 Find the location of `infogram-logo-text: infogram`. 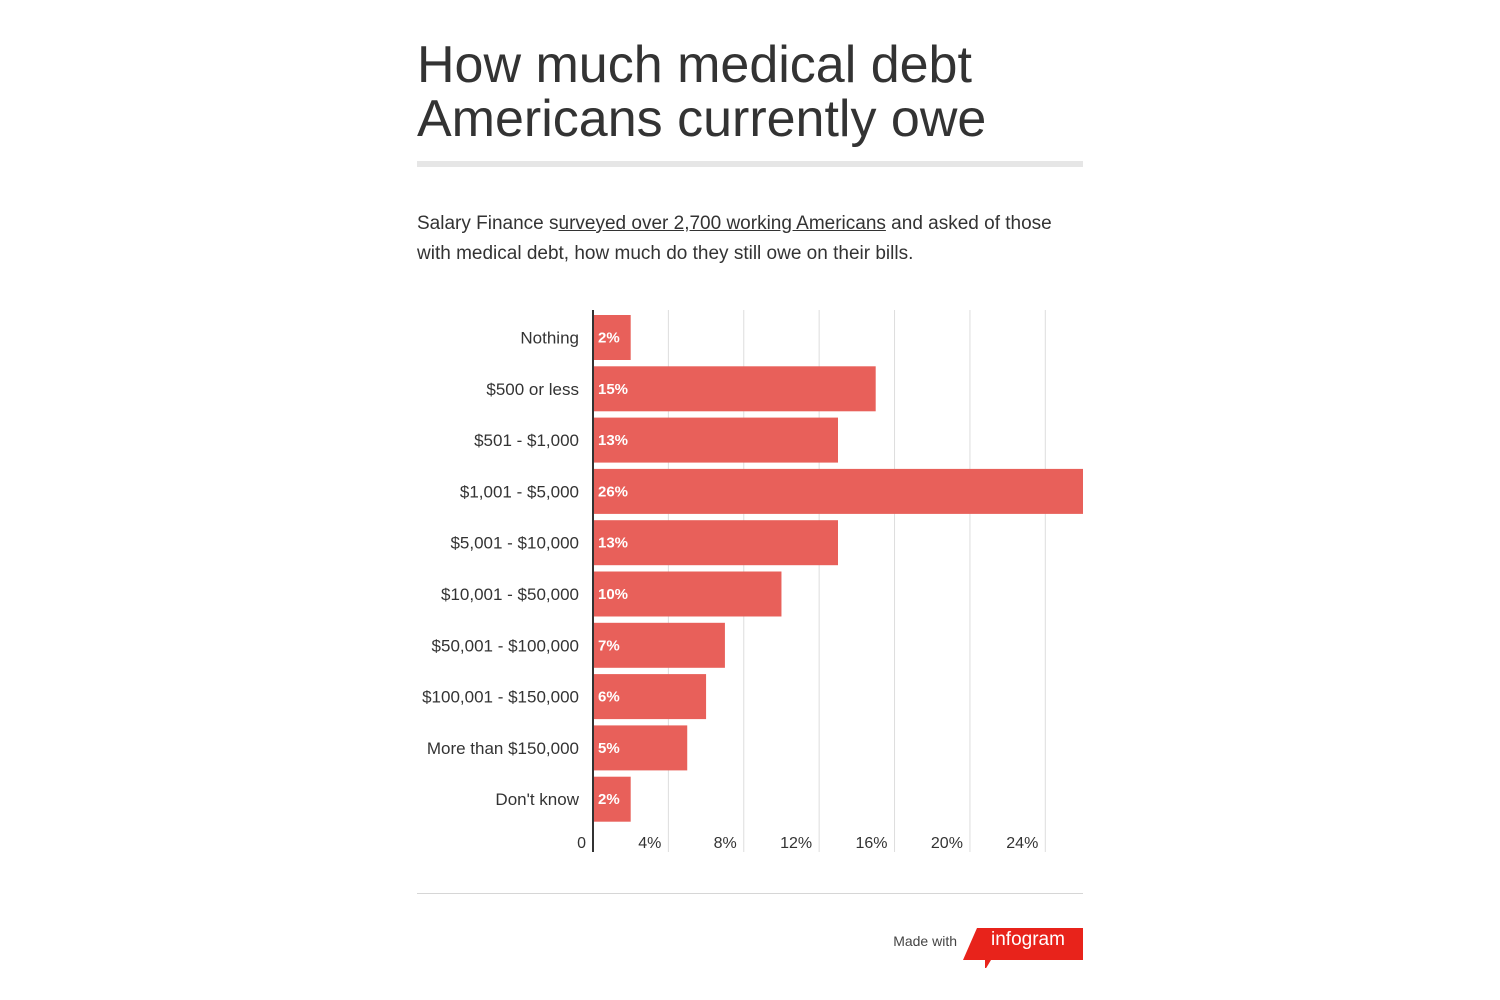

infogram-logo-text: infogram is located at coordinates (1028, 939).